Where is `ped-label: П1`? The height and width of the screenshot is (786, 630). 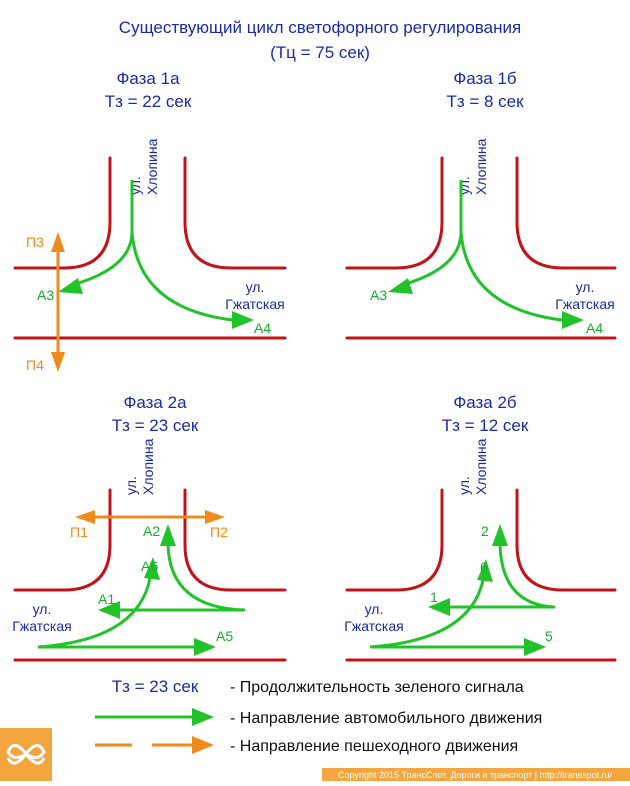
ped-label: П1 is located at coordinates (79, 532).